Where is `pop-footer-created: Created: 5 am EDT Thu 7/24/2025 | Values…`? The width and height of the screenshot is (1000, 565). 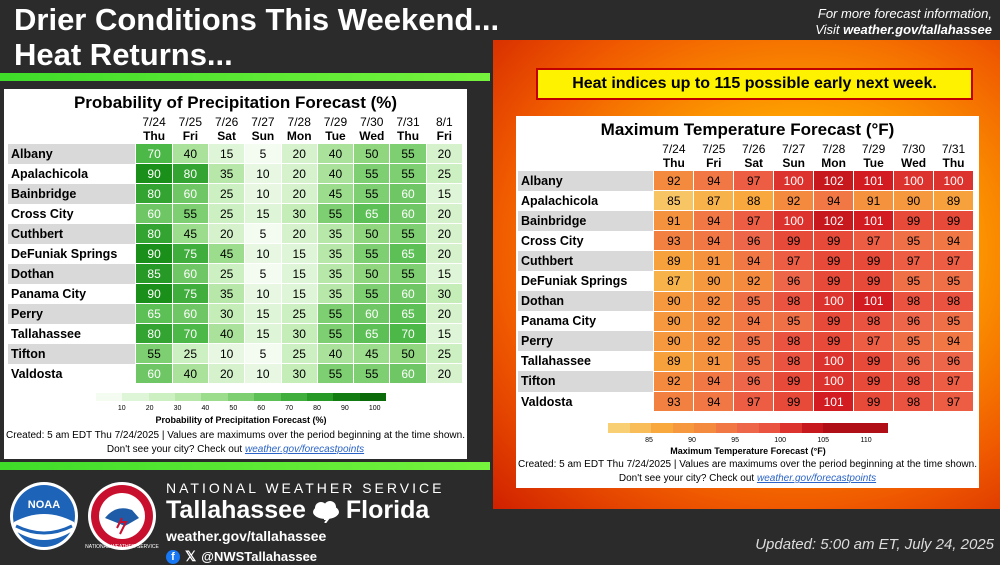
pop-footer-created: Created: 5 am EDT Thu 7/24/2025 | Values… is located at coordinates (235, 435).